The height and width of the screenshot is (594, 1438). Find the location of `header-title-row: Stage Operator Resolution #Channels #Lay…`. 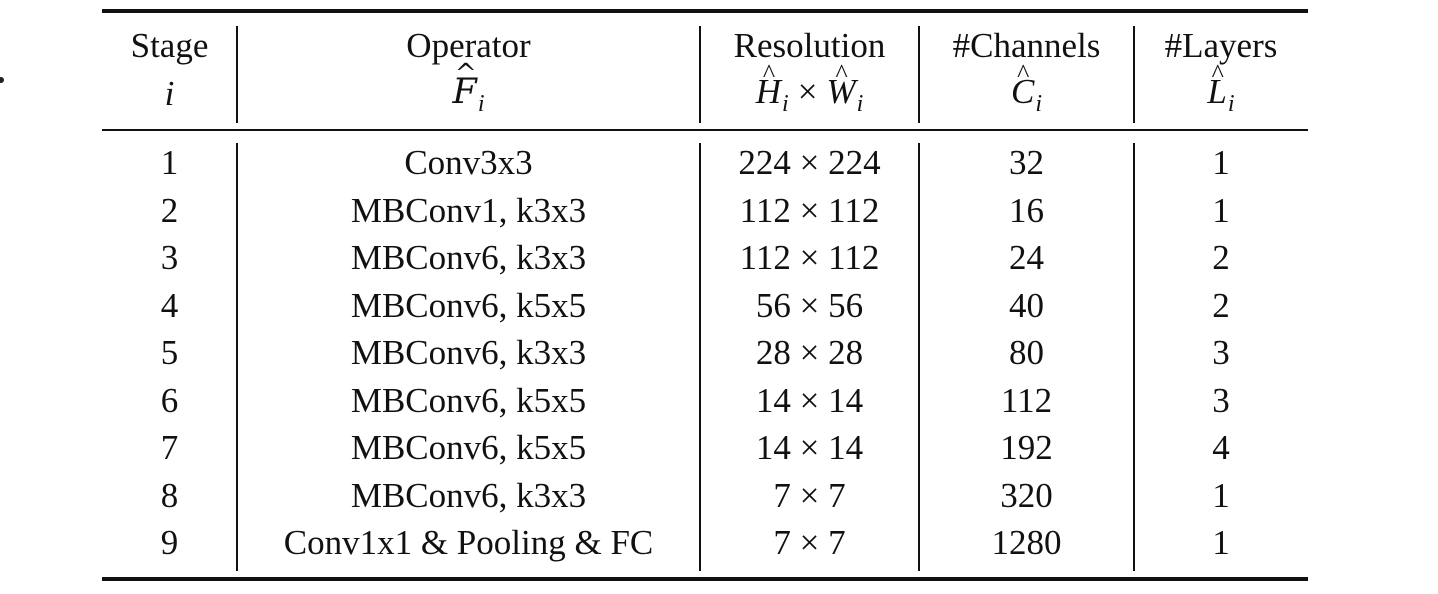

header-title-row: Stage Operator Resolution #Channels #Lay… is located at coordinates (705, 46).